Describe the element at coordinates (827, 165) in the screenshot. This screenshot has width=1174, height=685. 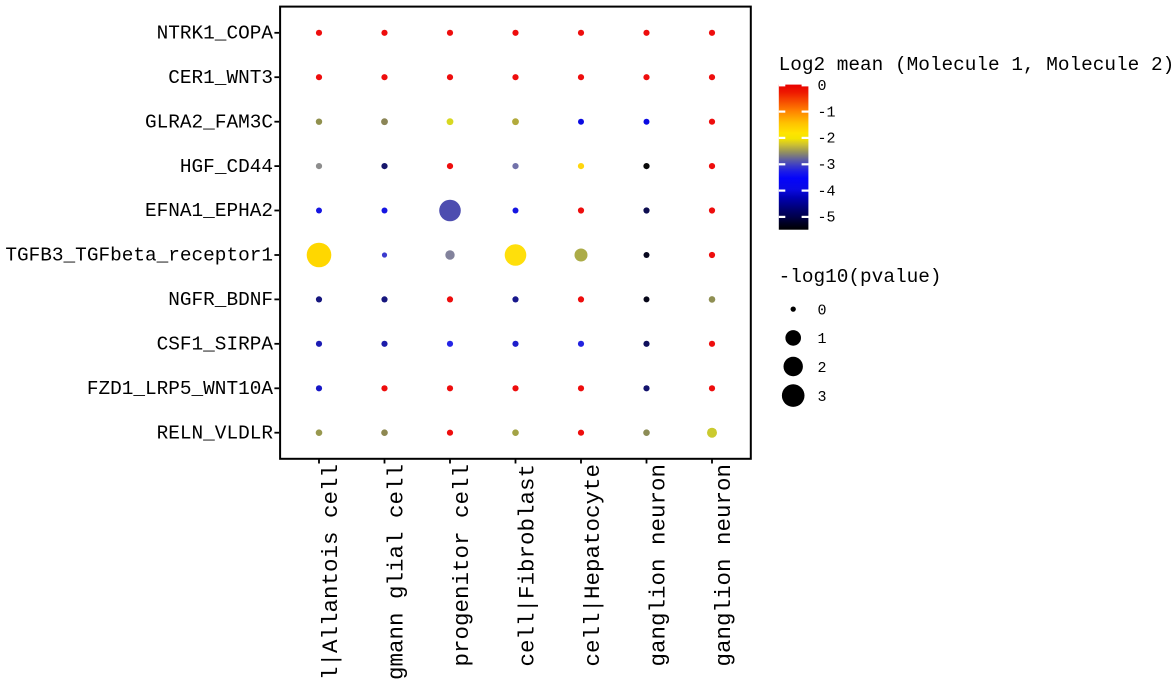
I see `svg-text: -3` at that location.